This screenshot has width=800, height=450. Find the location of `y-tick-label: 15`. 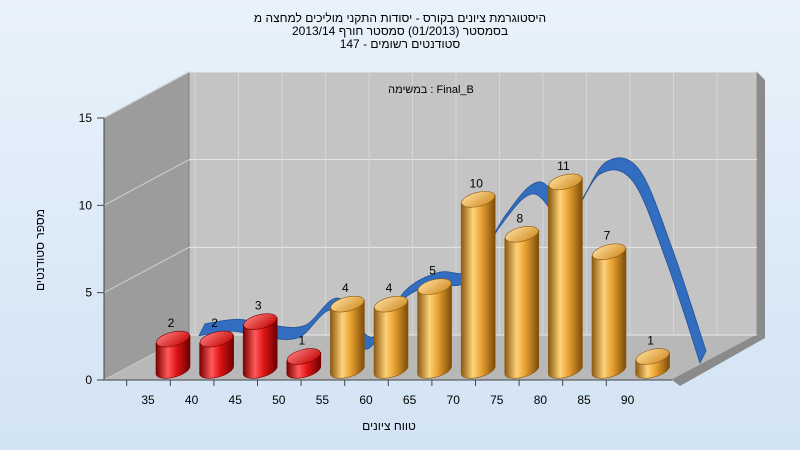

y-tick-label: 15 is located at coordinates (86, 118).